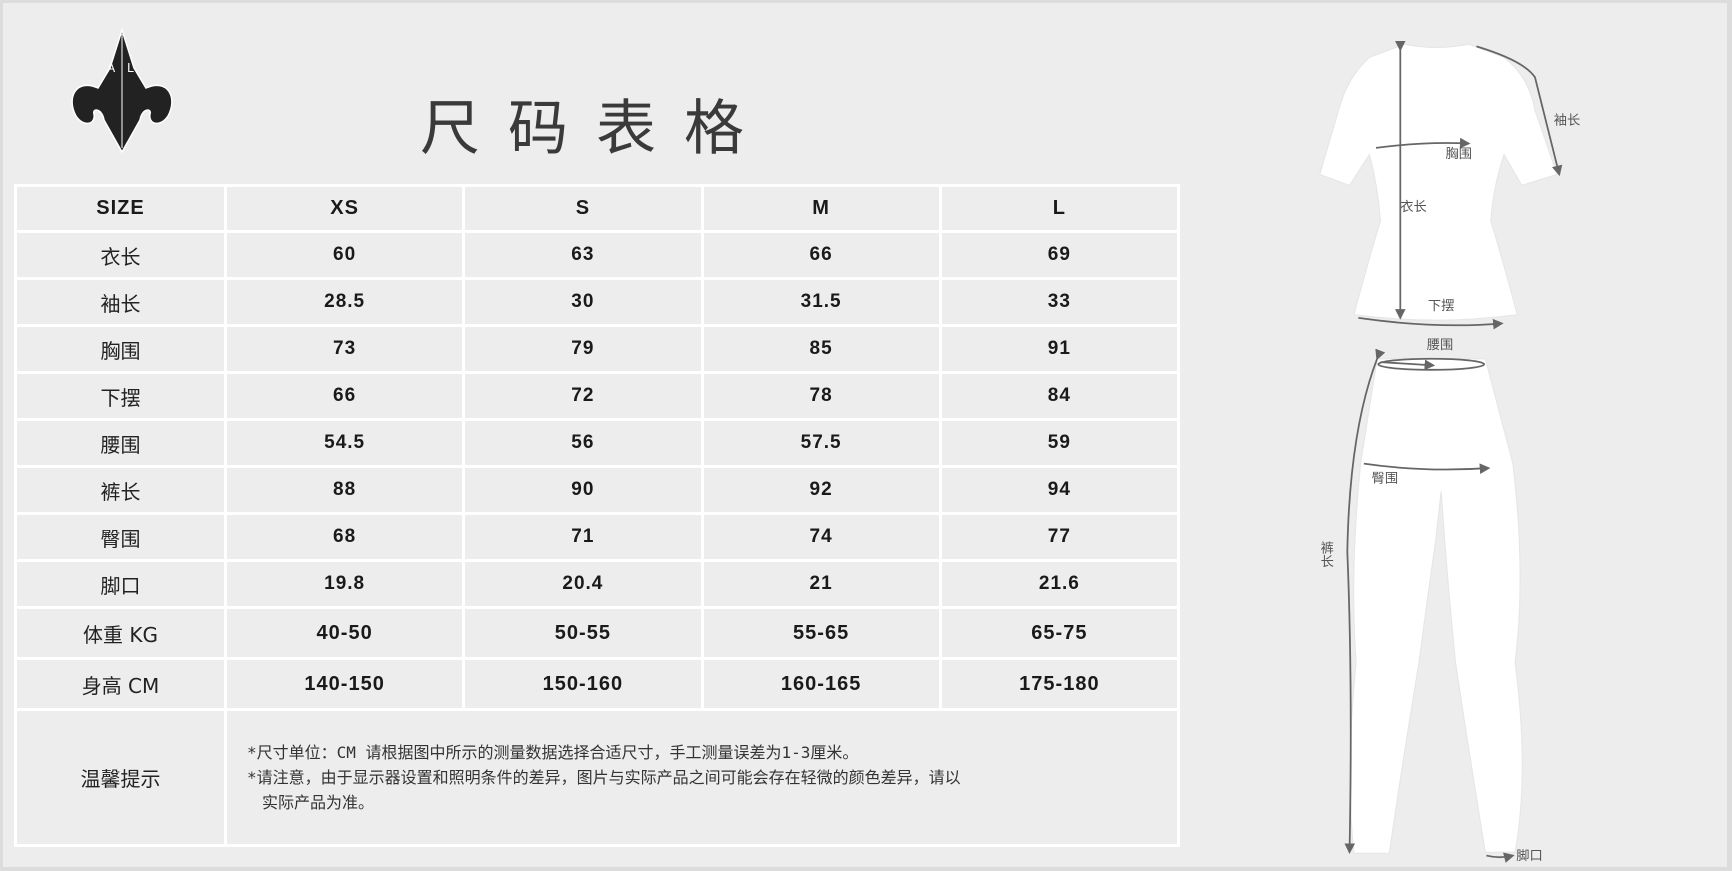 The height and width of the screenshot is (871, 1732). What do you see at coordinates (821, 490) in the screenshot?
I see `size-value-cell: 92` at bounding box center [821, 490].